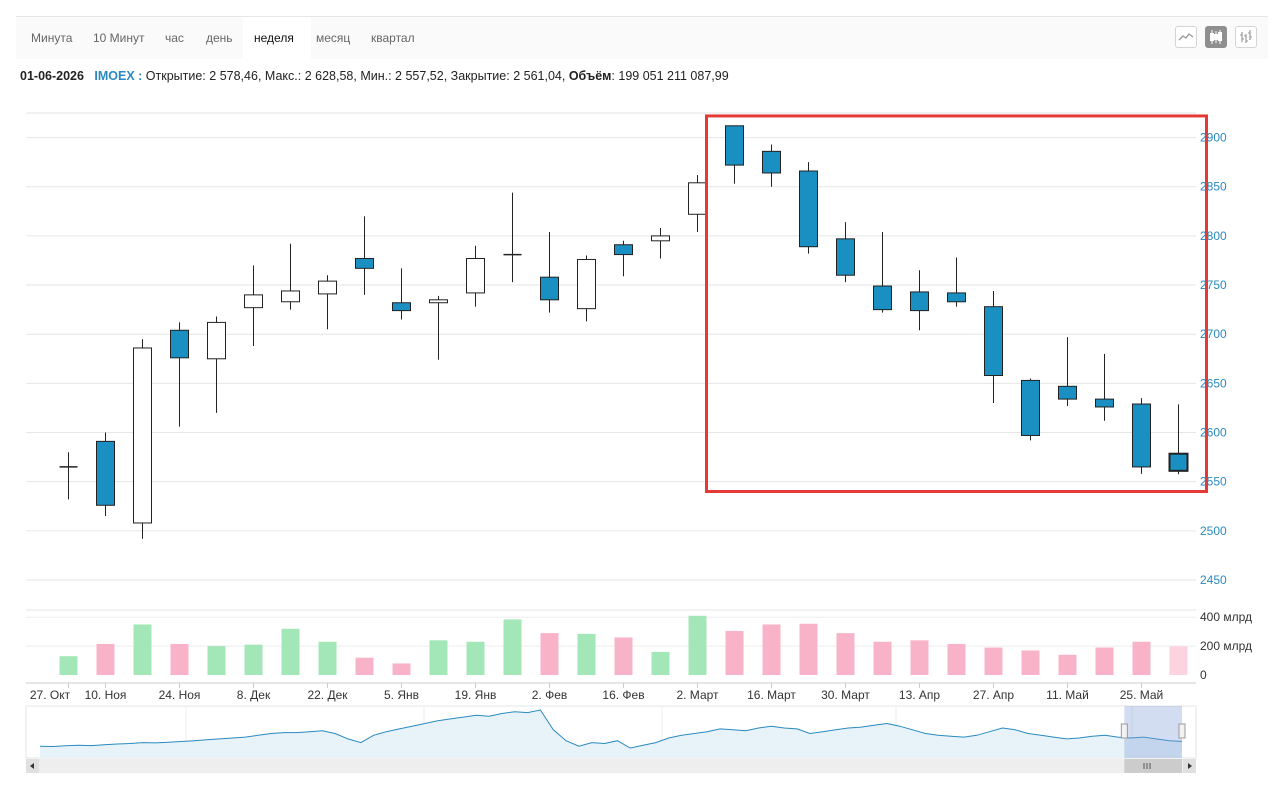  Describe the element at coordinates (175, 76) in the screenshot. I see `info-open-label: Открытие:` at that location.